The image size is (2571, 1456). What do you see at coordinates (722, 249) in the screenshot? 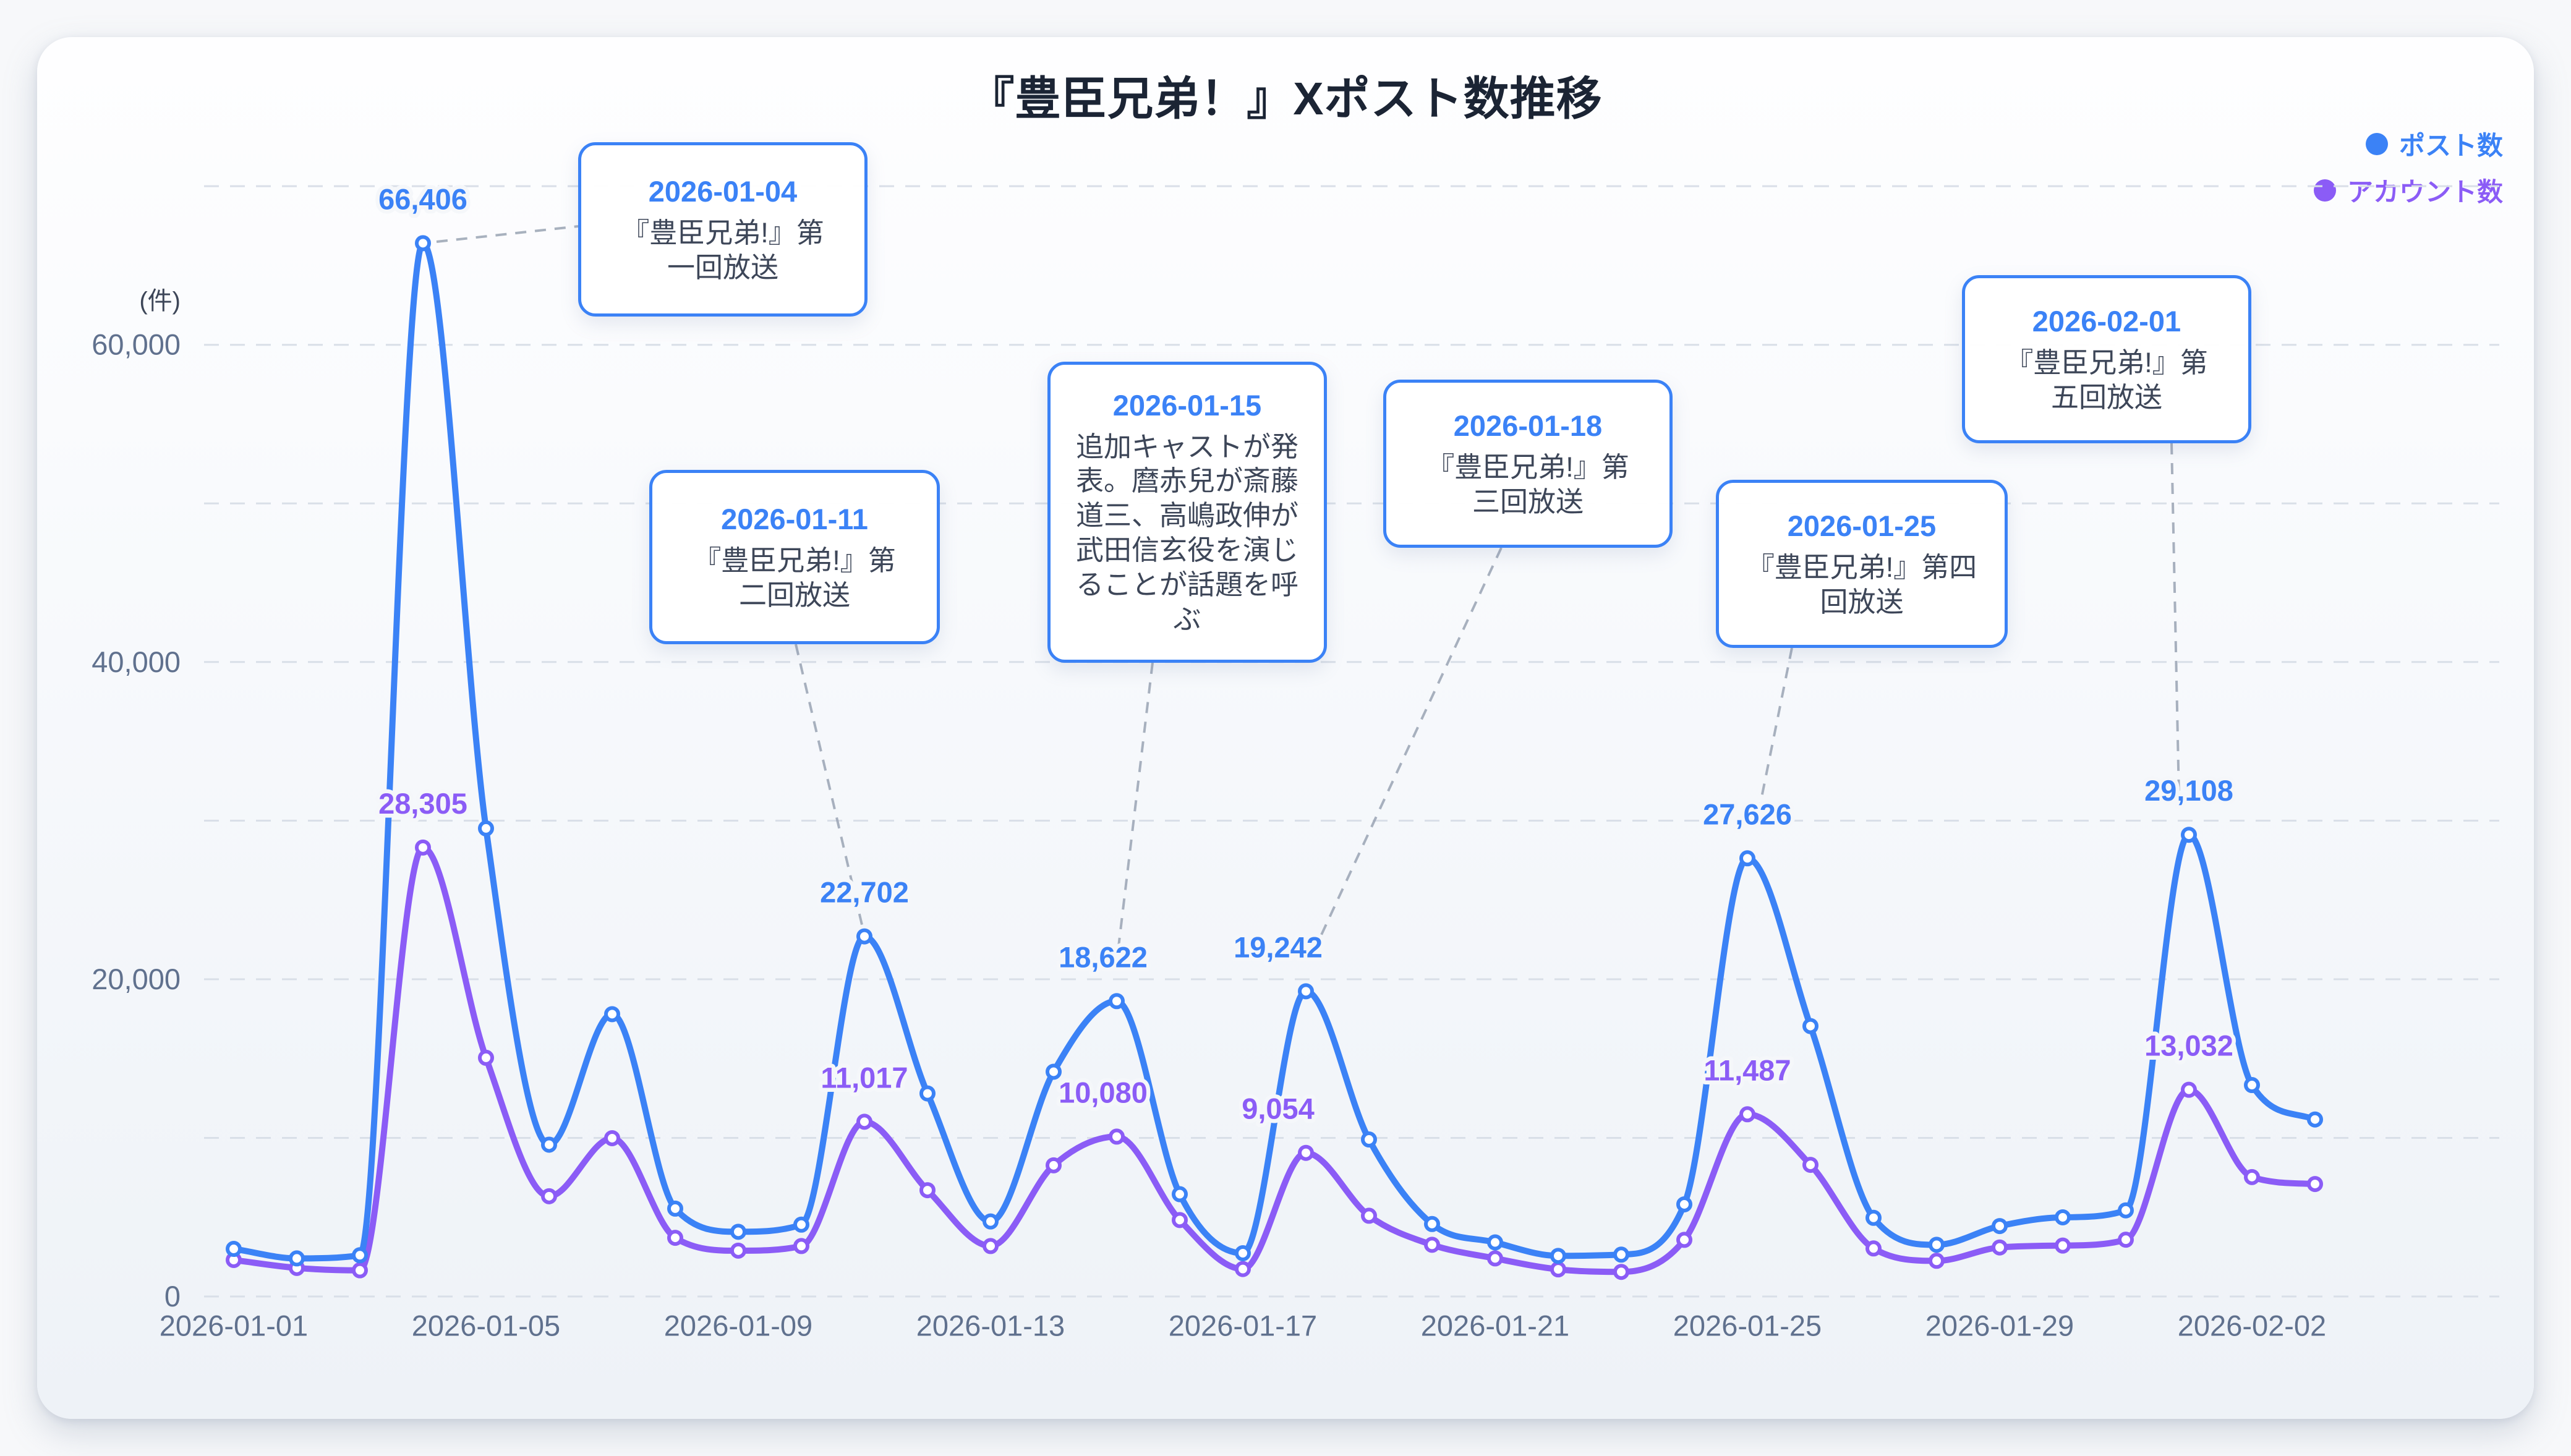
I see `annotation-text: 『豊臣兄弟!』第一回放送` at bounding box center [722, 249].